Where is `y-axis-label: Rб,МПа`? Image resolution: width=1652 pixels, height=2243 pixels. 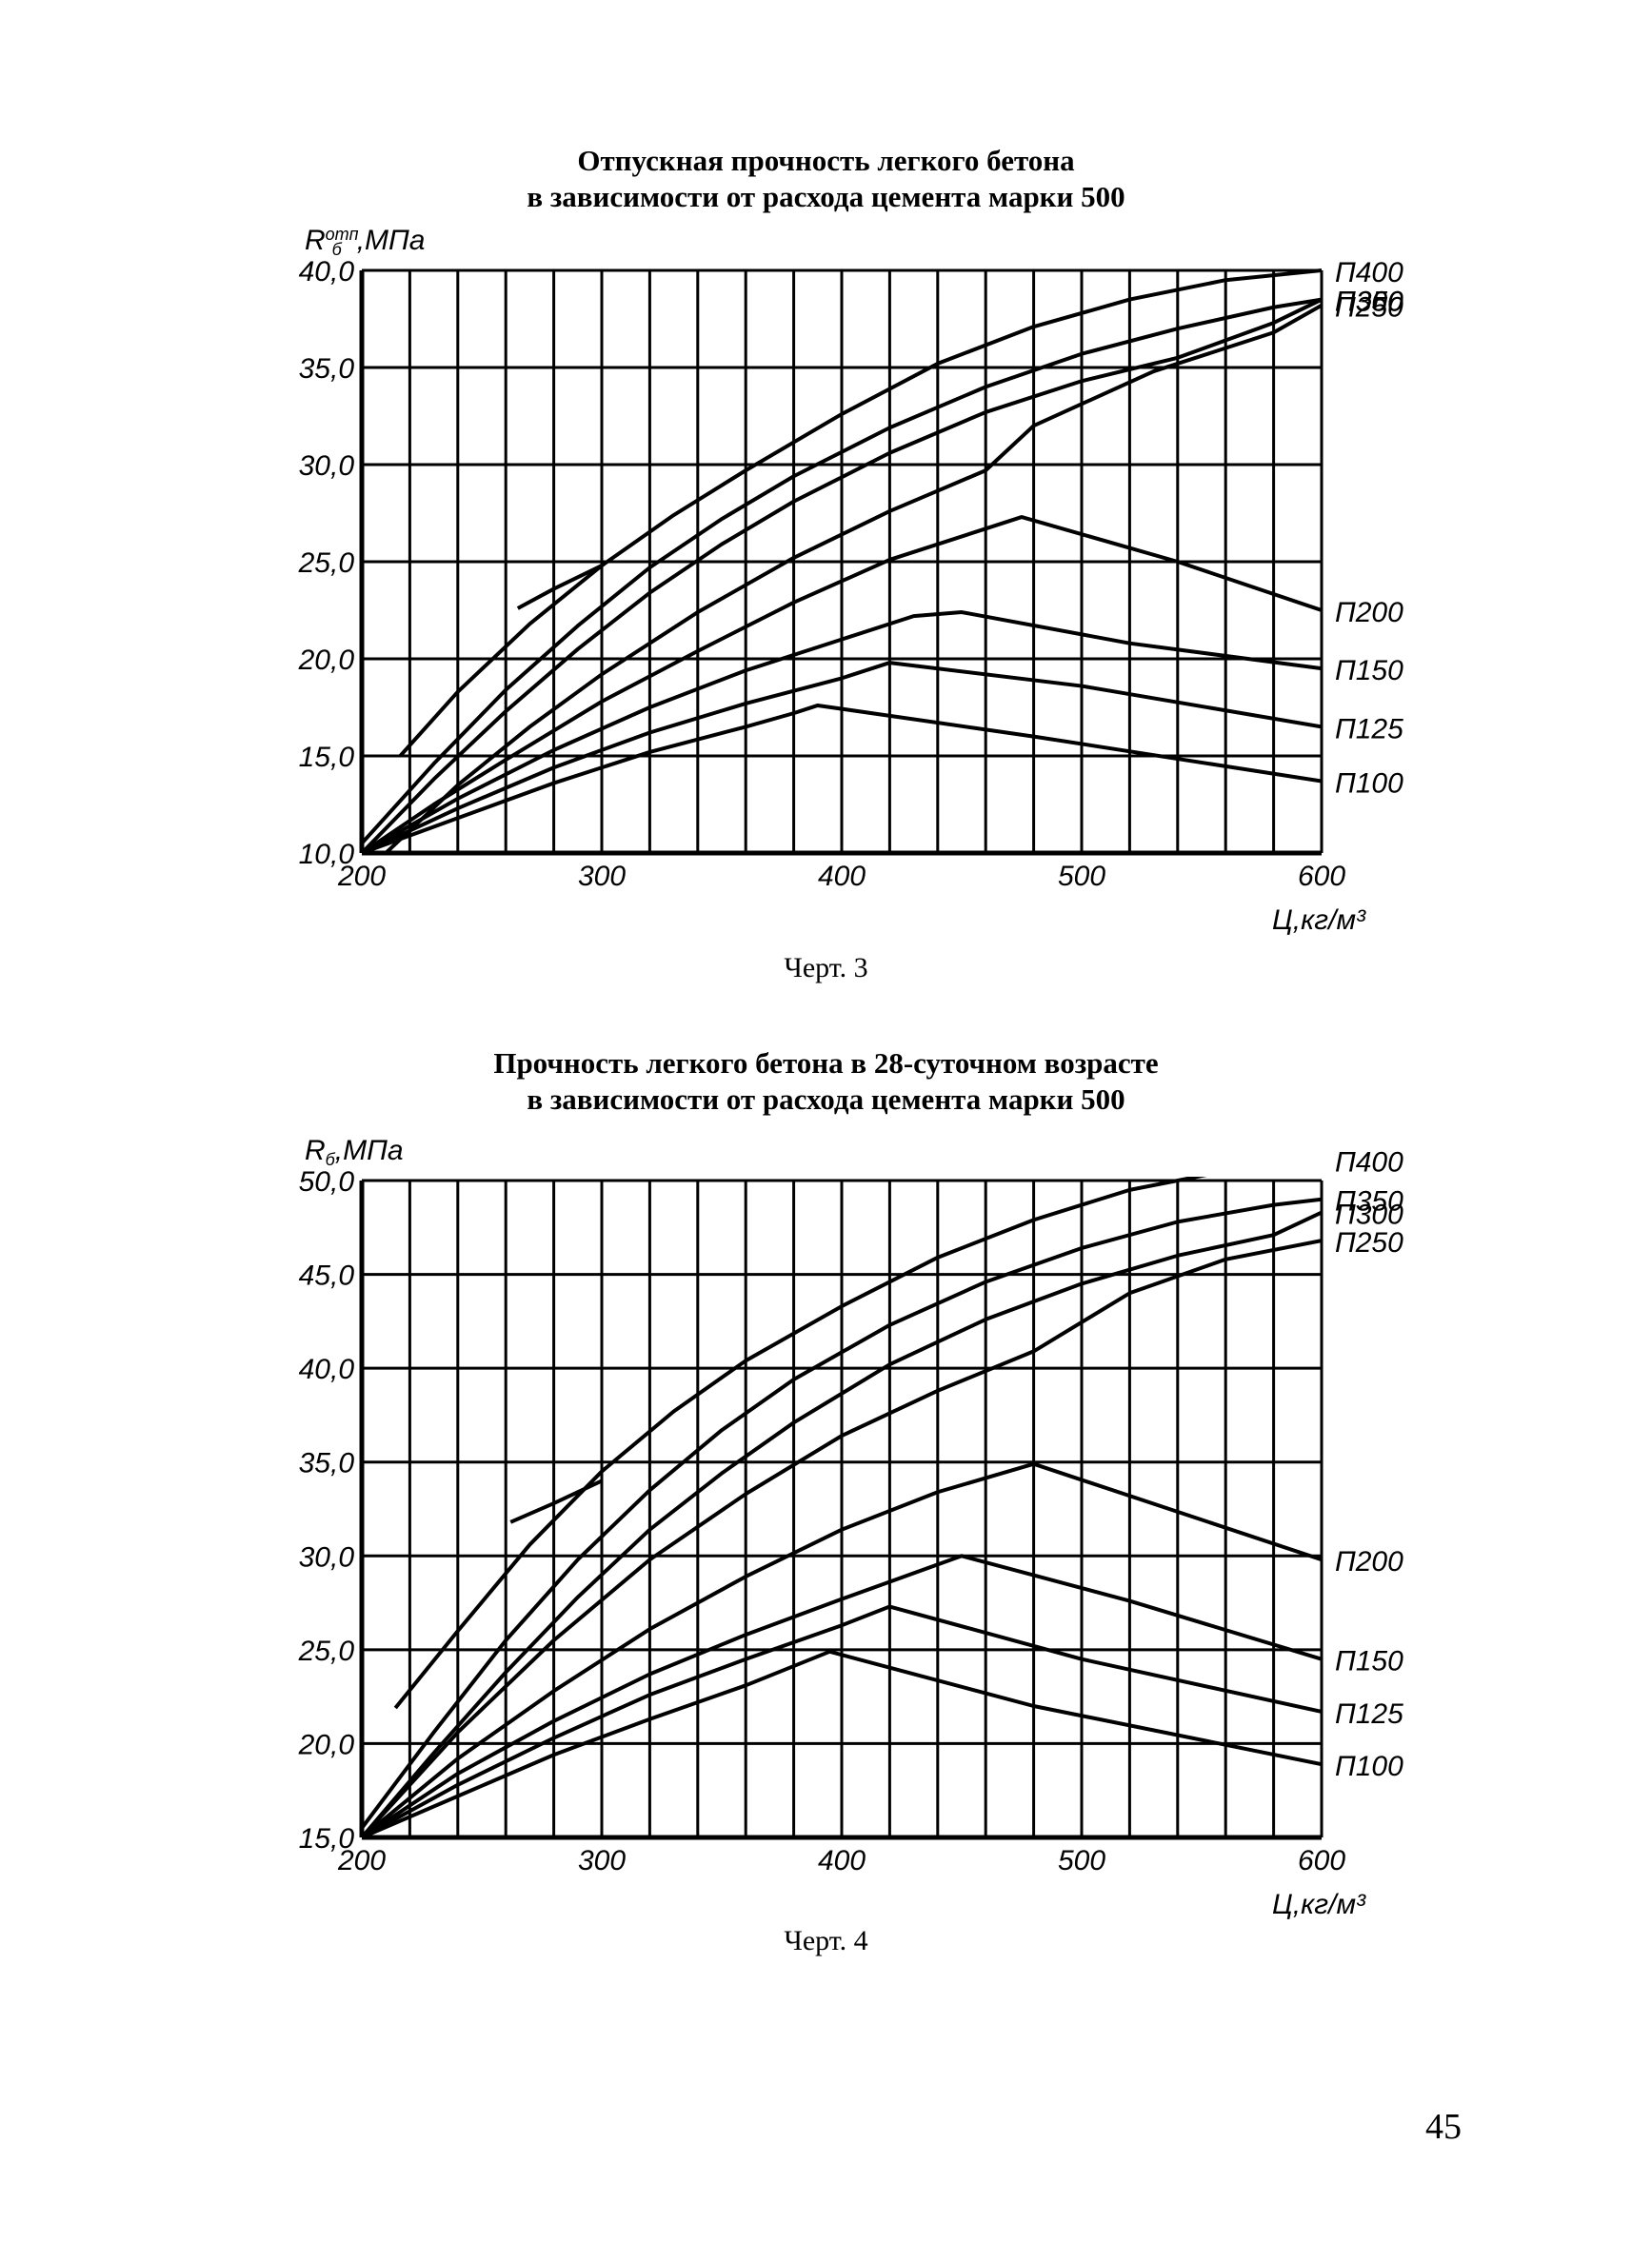 y-axis-label: Rб,МПа is located at coordinates (355, 1152).